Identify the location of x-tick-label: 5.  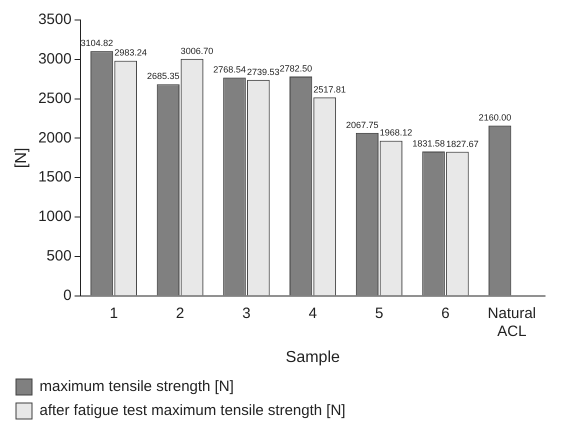
(379, 313).